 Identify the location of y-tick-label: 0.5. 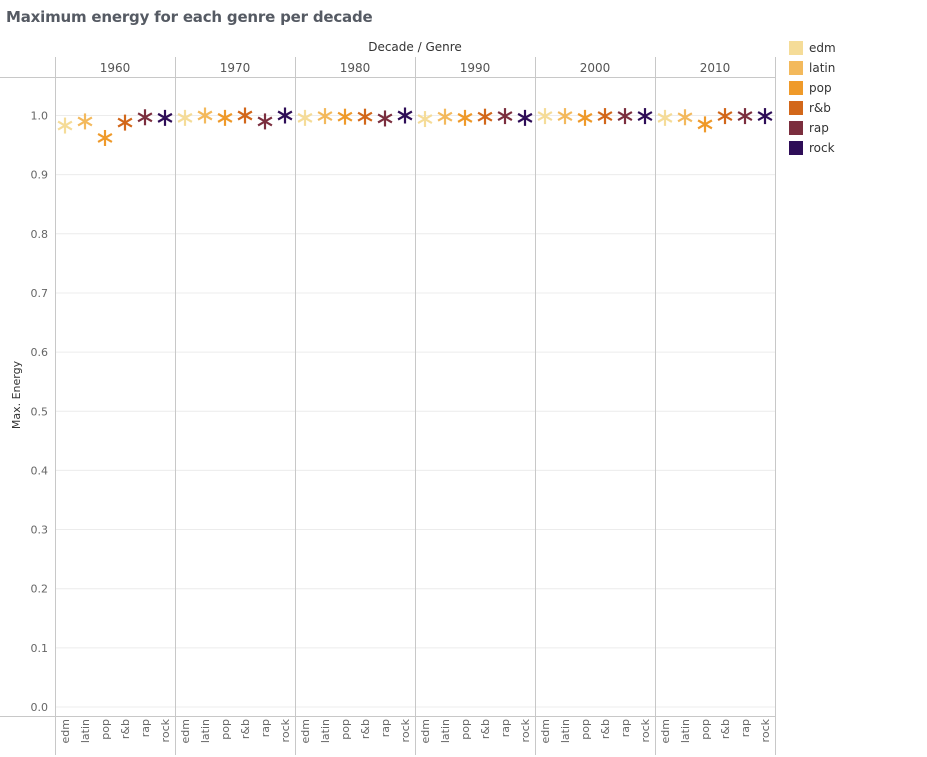
(40, 411).